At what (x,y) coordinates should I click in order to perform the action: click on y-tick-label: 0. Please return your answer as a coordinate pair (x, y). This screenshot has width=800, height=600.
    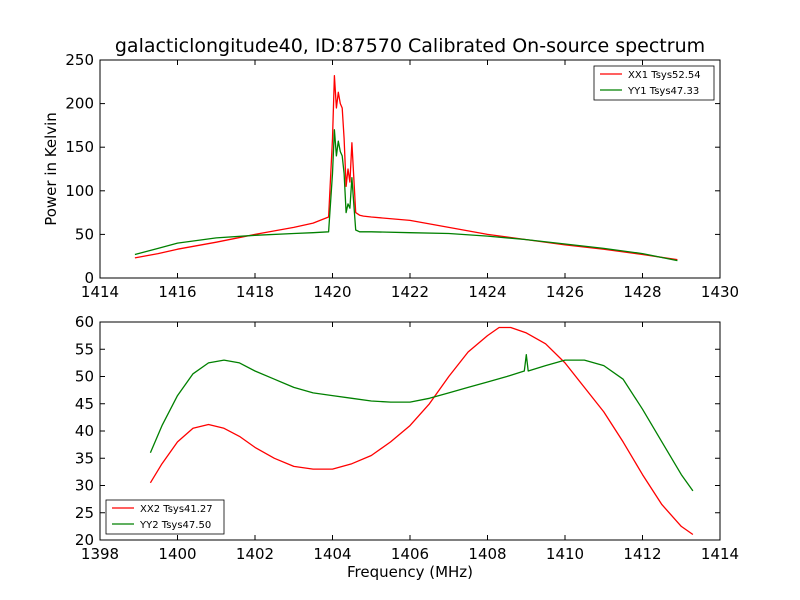
    Looking at the image, I should click on (89, 278).